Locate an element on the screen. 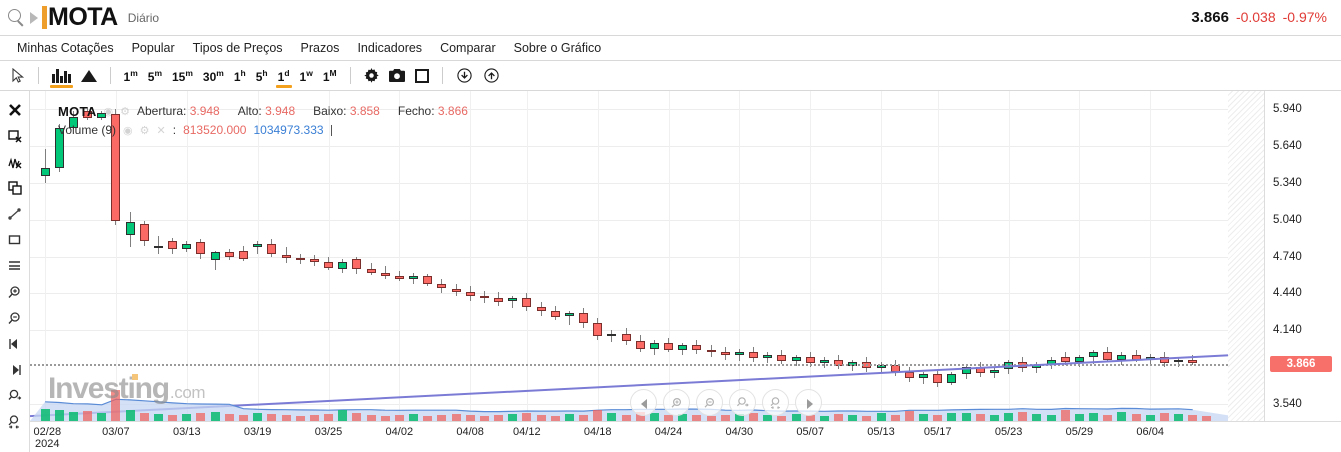 The height and width of the screenshot is (452, 1341). remove-indicators-button is located at coordinates (15, 162).